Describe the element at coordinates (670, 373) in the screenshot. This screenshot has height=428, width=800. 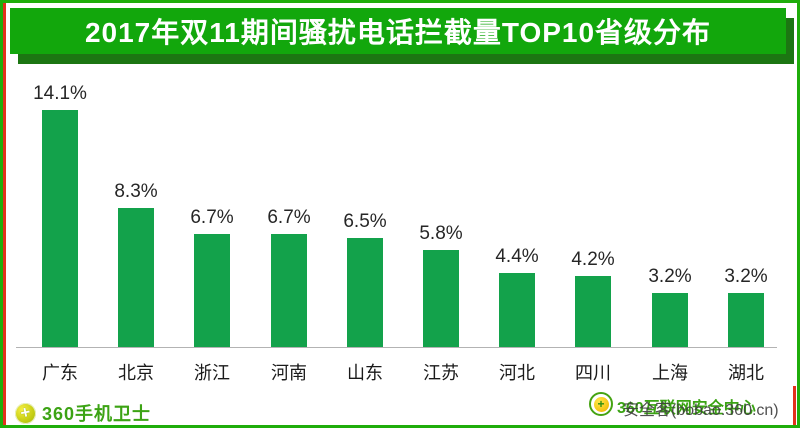
I see `category-label: 上海` at that location.